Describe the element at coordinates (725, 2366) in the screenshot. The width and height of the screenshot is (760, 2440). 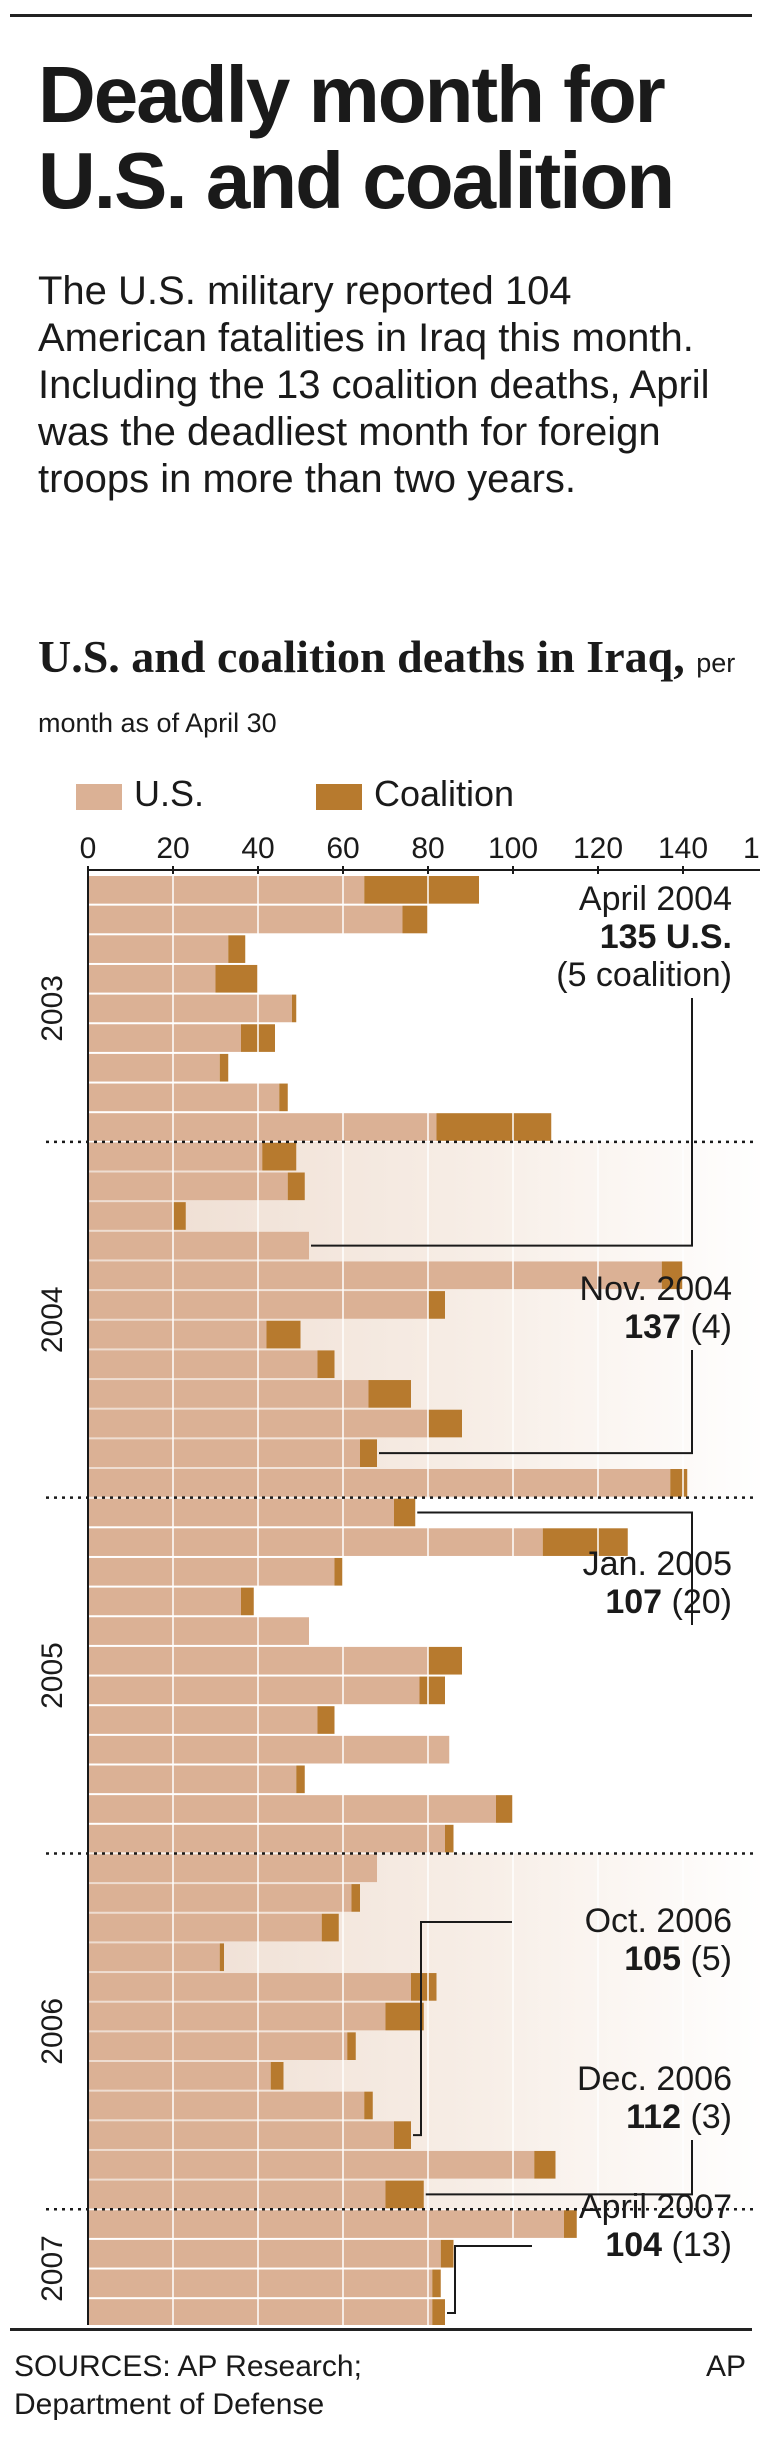
I see `credit: AP` at that location.